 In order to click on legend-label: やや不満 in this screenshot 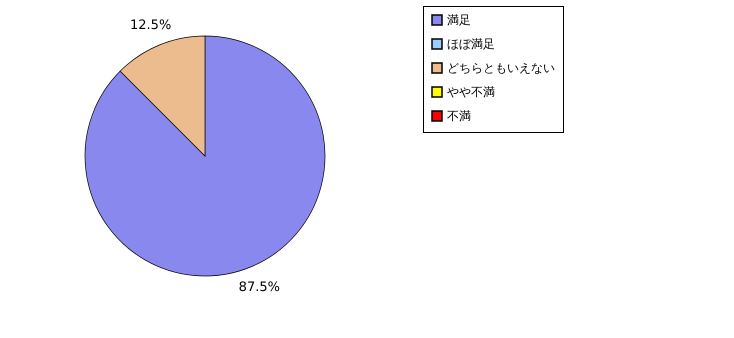, I will do `click(471, 92)`.